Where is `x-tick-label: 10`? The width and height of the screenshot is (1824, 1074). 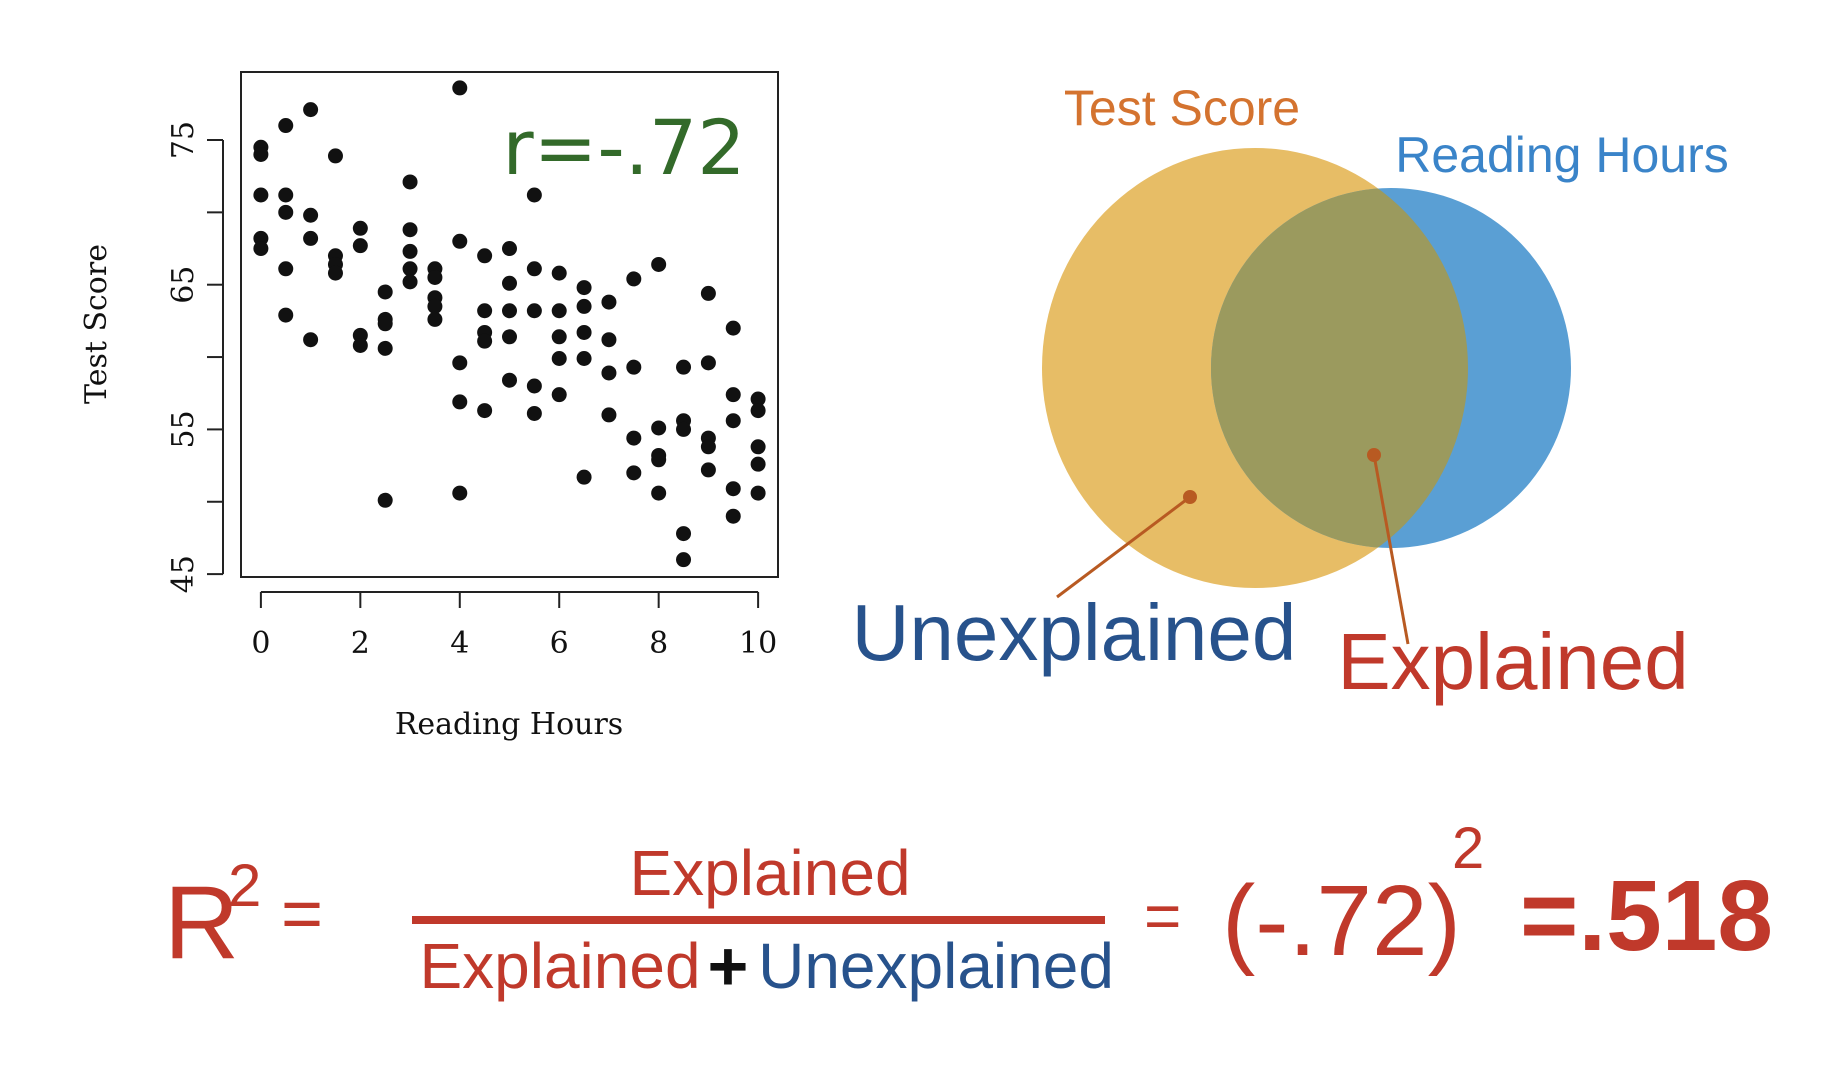 x-tick-label: 10 is located at coordinates (758, 643).